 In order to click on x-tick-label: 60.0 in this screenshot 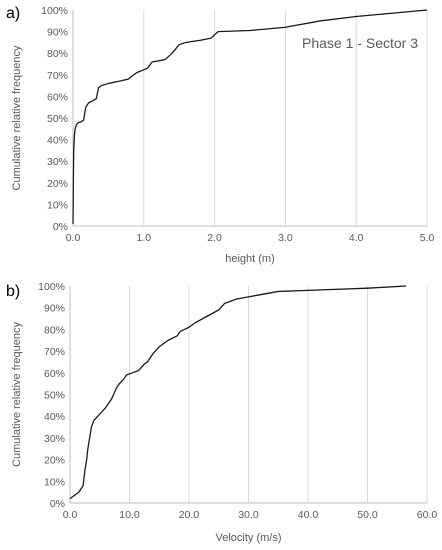, I will do `click(427, 515)`.